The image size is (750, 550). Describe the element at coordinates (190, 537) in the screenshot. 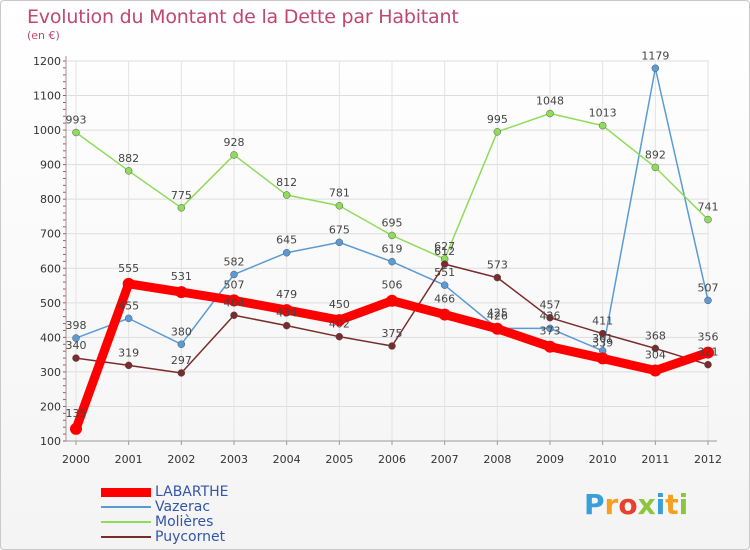

I see `legend-label: Puycornet` at that location.